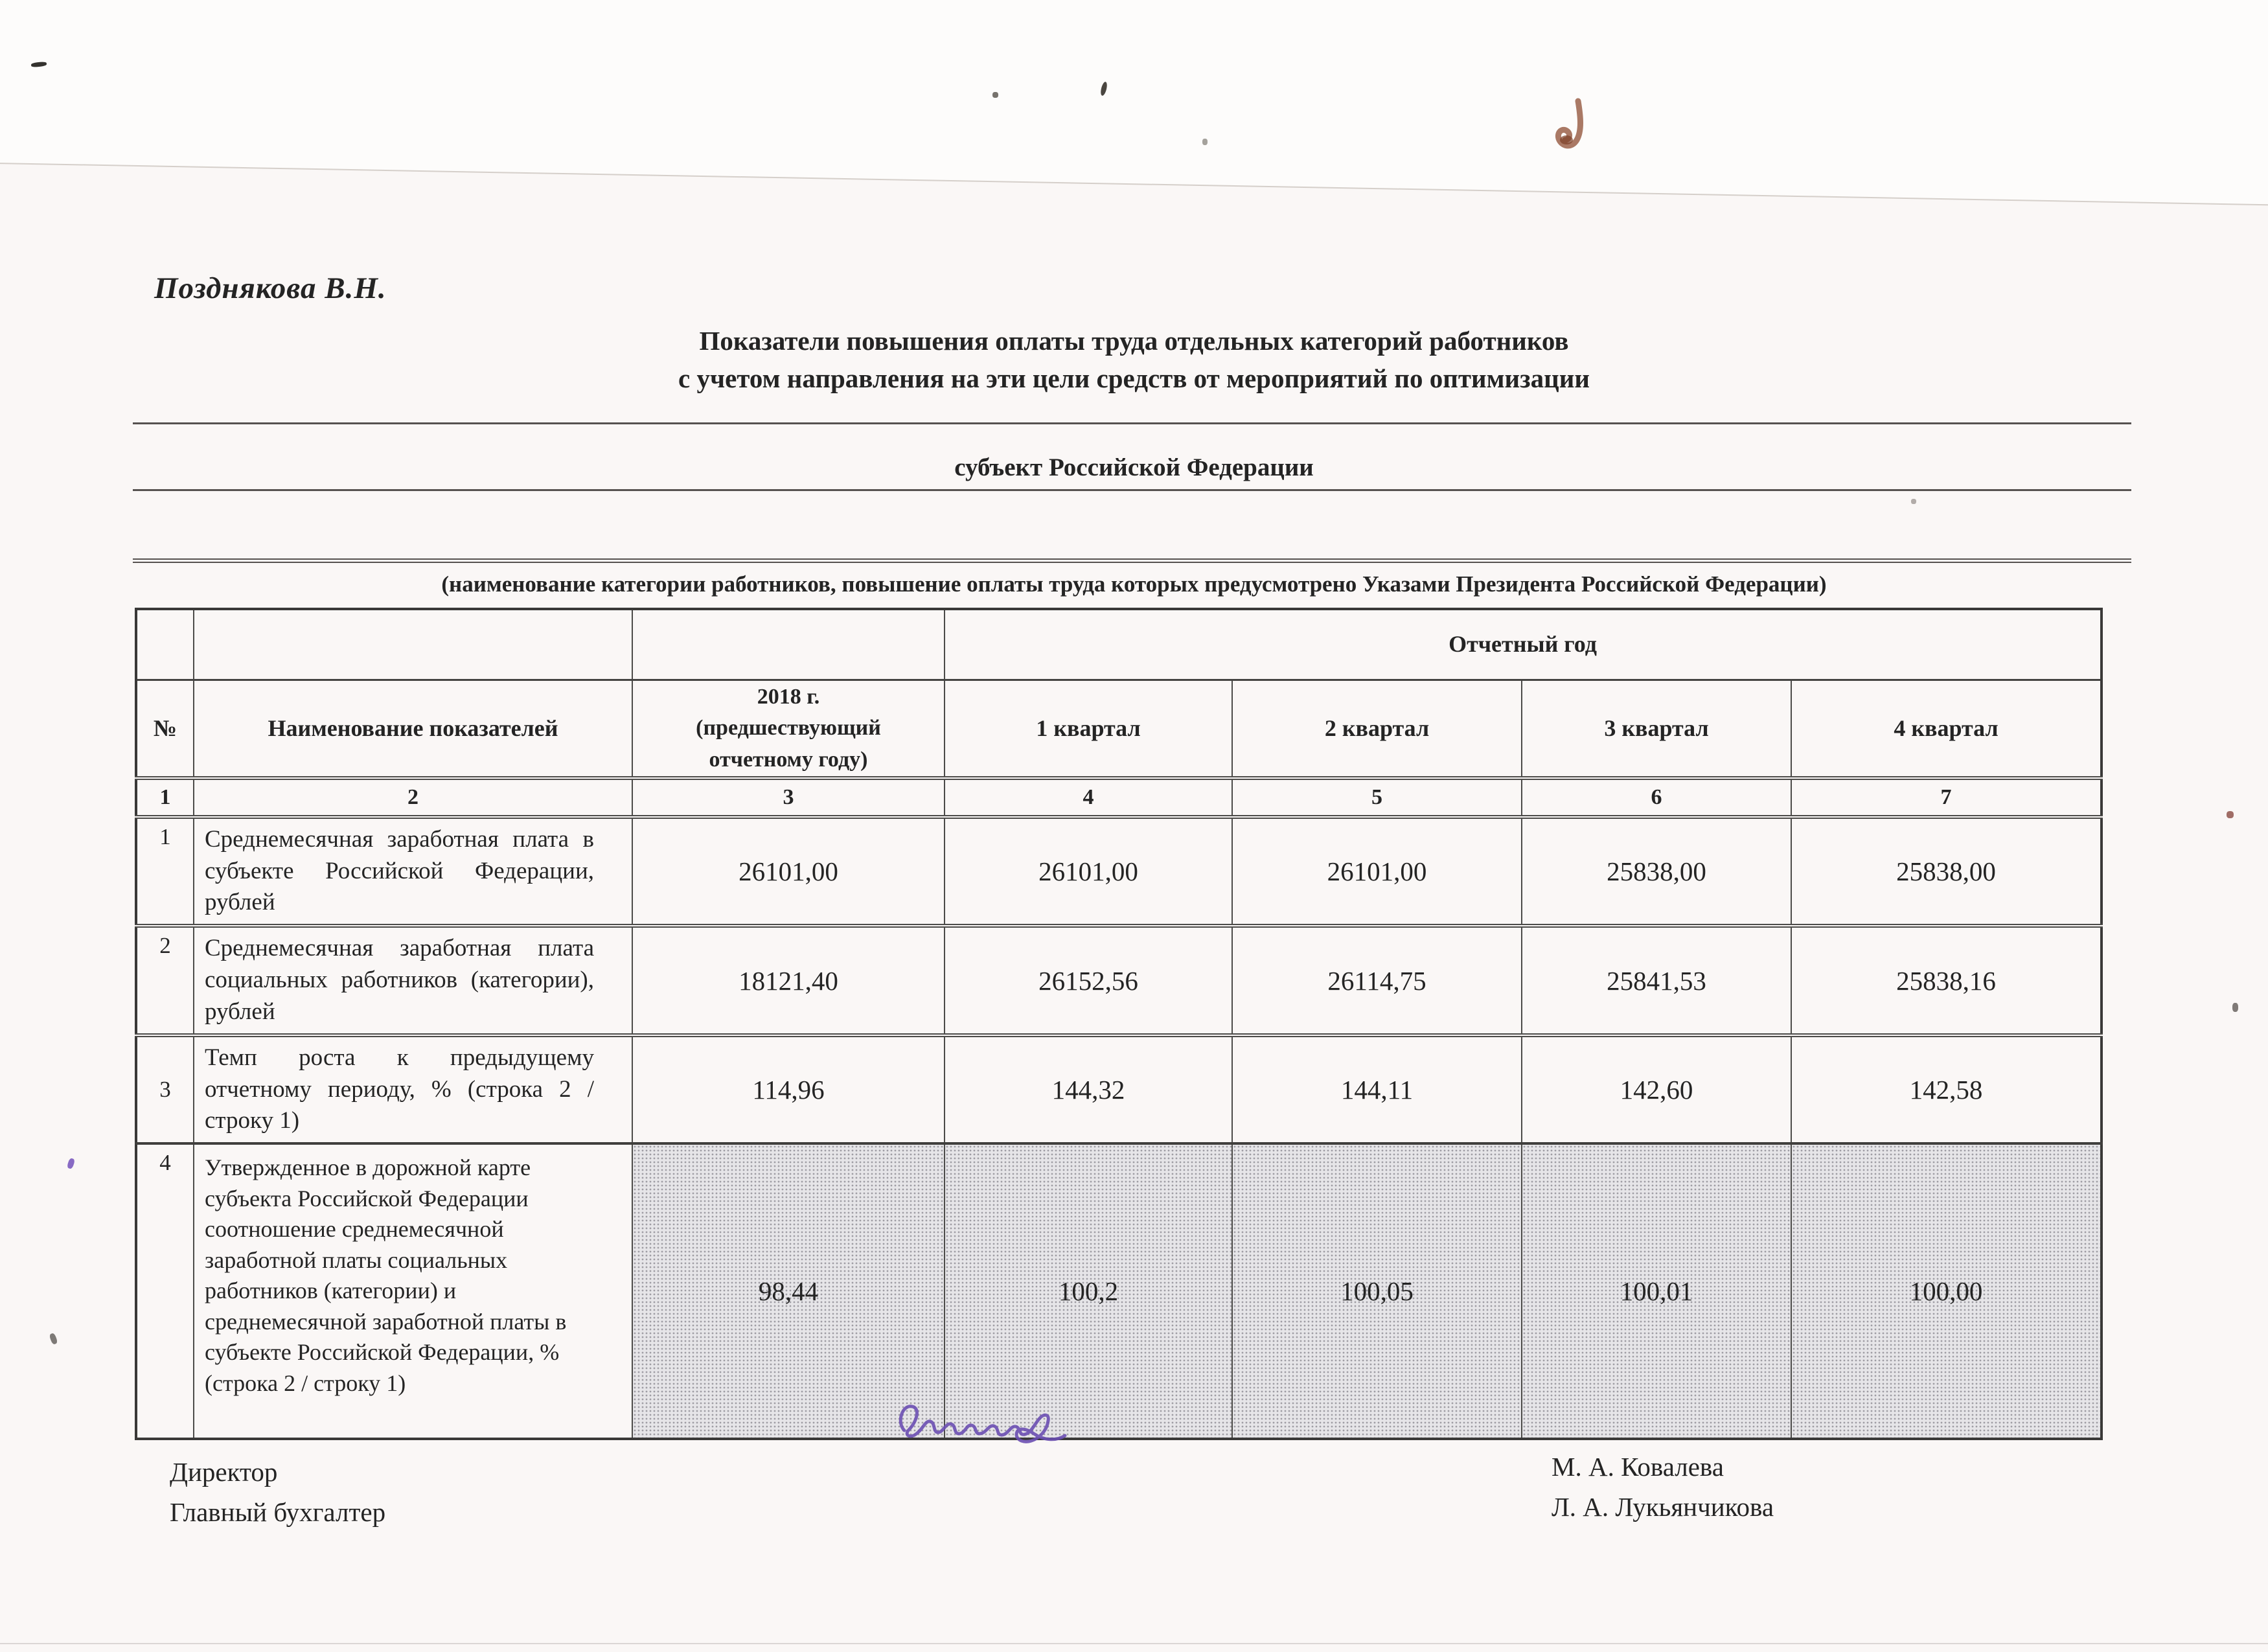  What do you see at coordinates (788, 1089) in the screenshot?
I see `value-prev-year: 114,96` at bounding box center [788, 1089].